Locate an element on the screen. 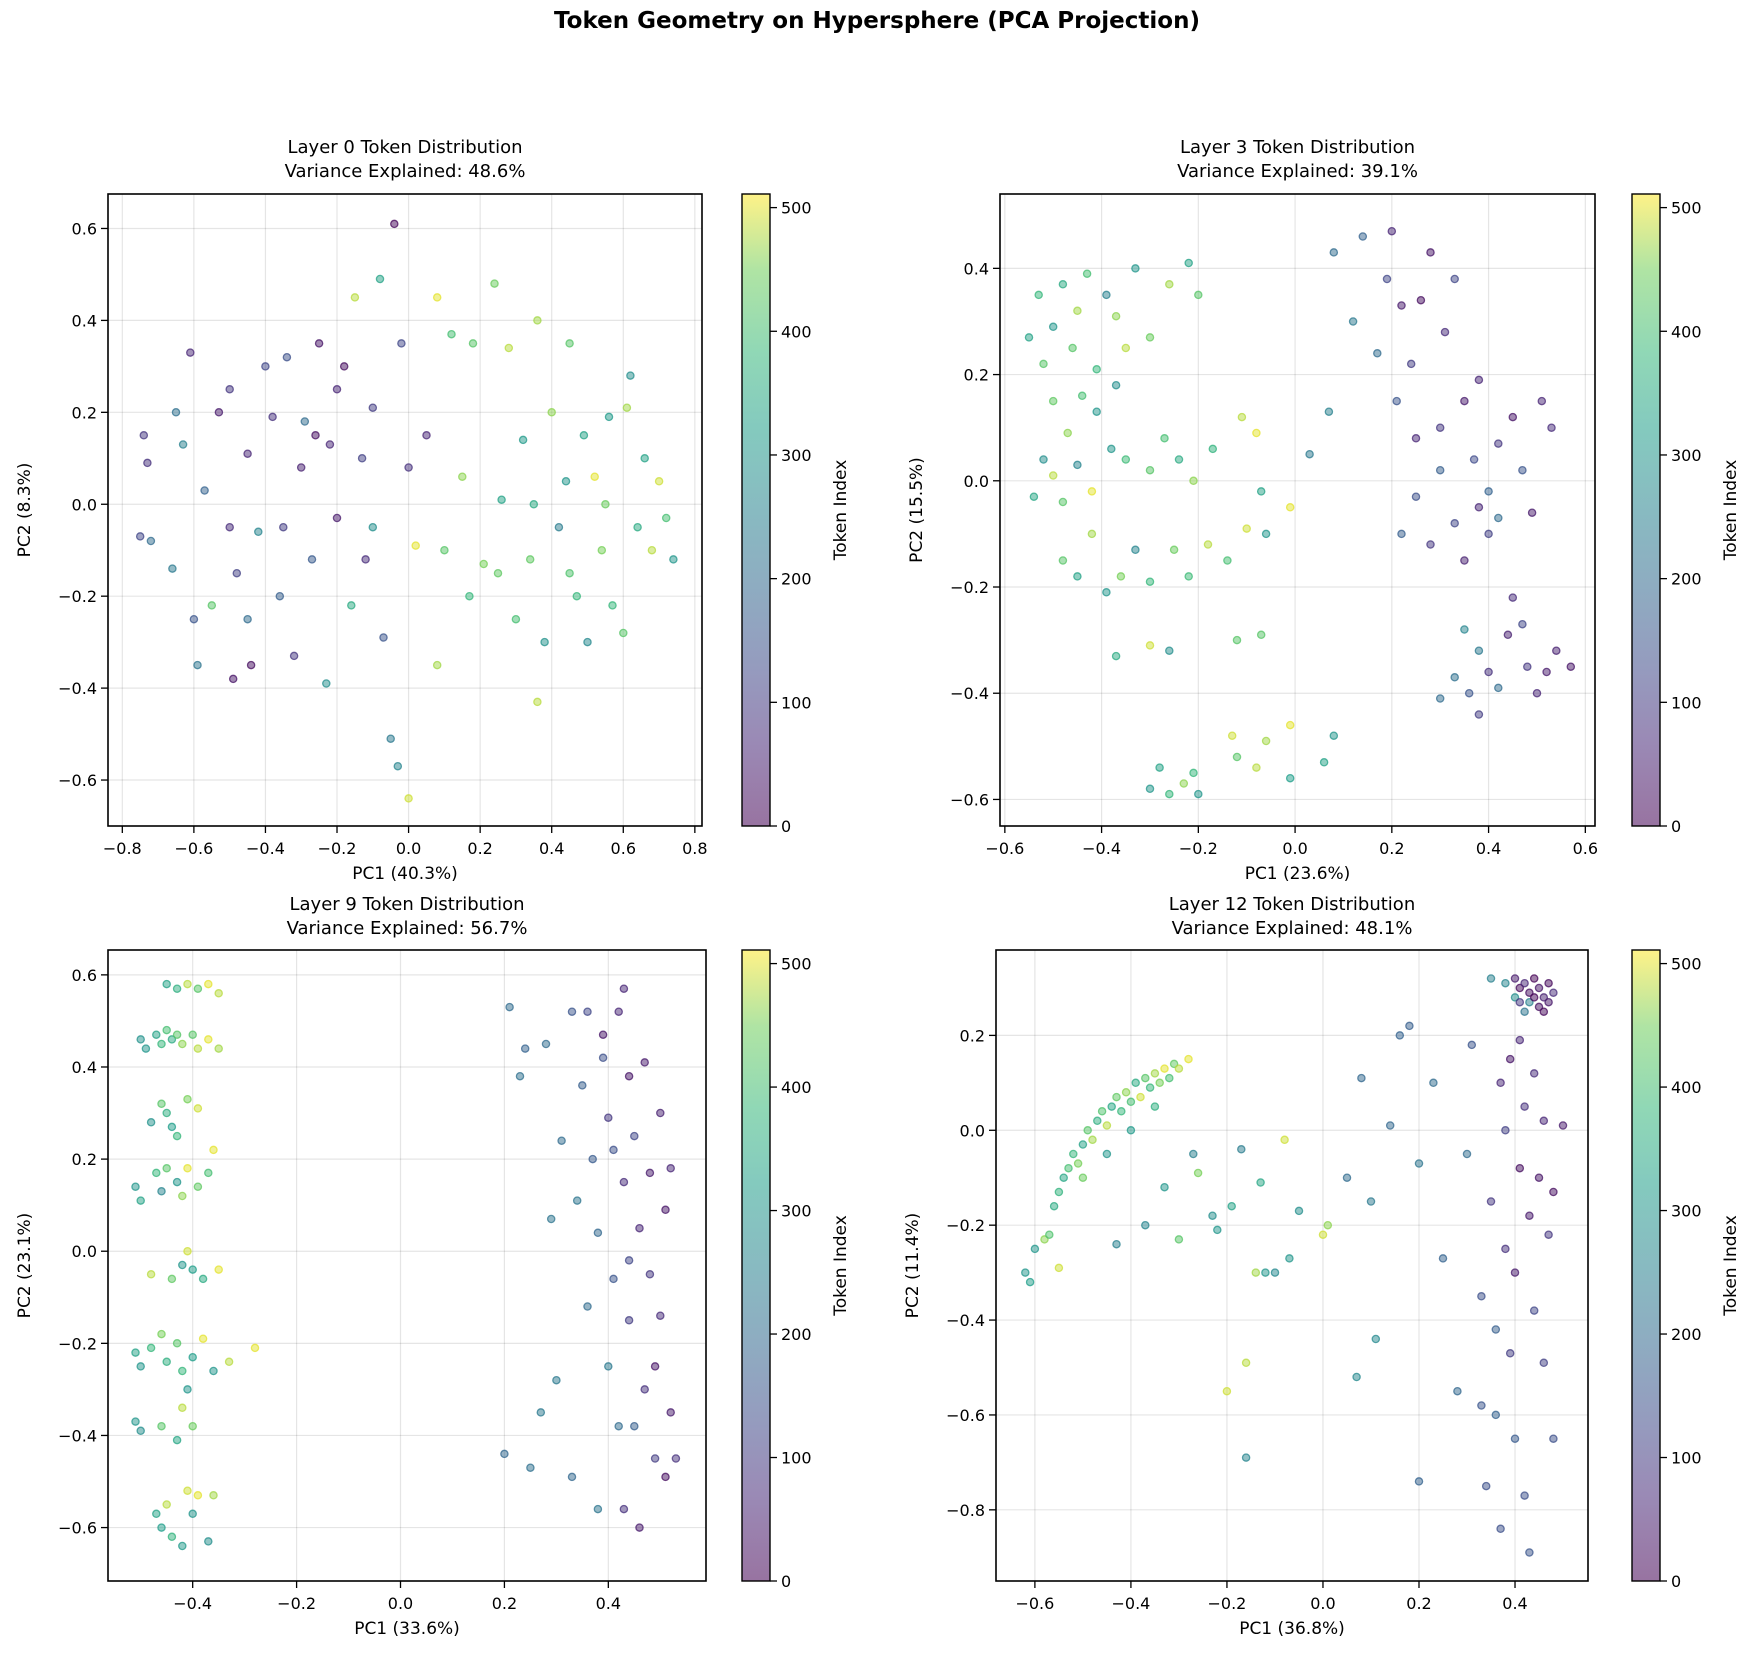 This screenshot has width=1754, height=1659. colorbar: 0 100 200 300 400 500 Token Index is located at coordinates (796, 1270).